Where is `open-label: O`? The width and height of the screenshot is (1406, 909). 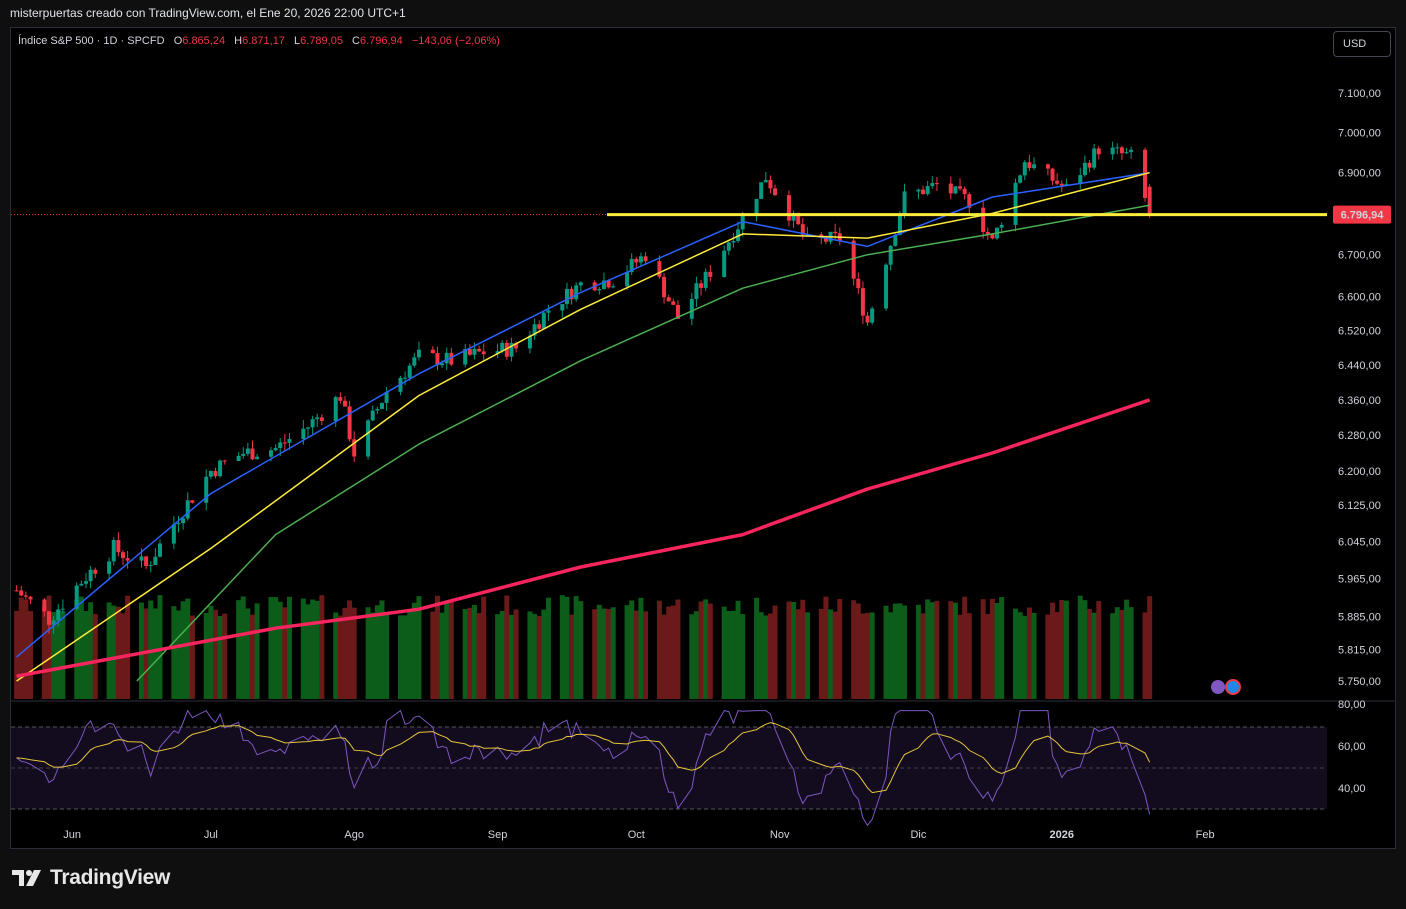
open-label: O is located at coordinates (178, 41).